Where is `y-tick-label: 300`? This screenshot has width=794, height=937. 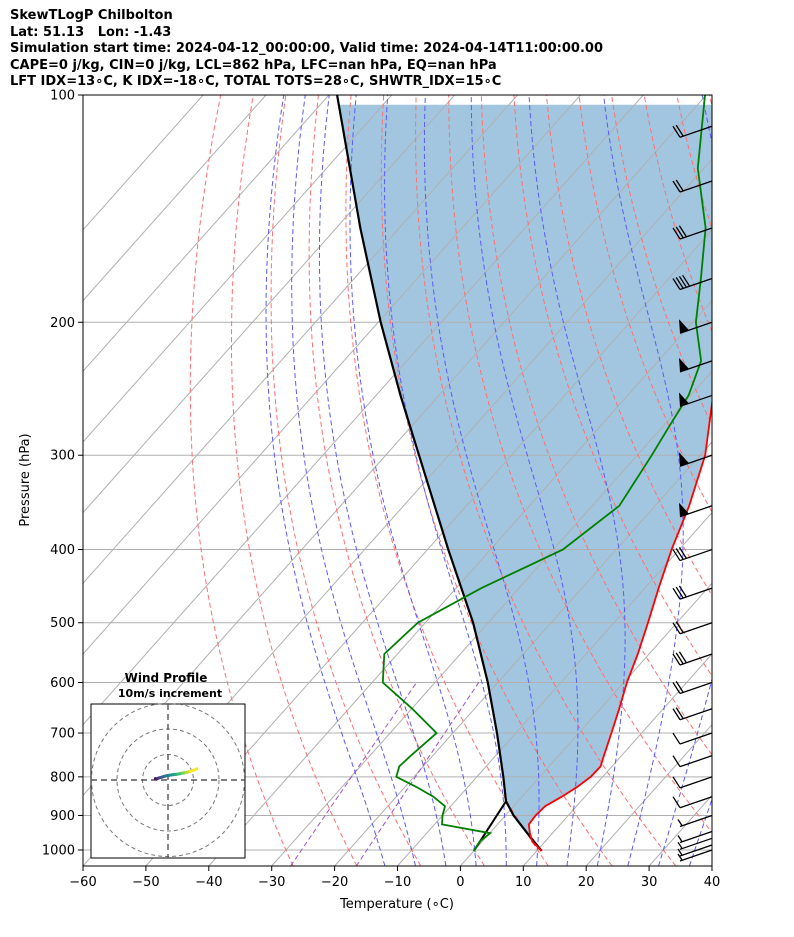
y-tick-label: 300 is located at coordinates (62, 456).